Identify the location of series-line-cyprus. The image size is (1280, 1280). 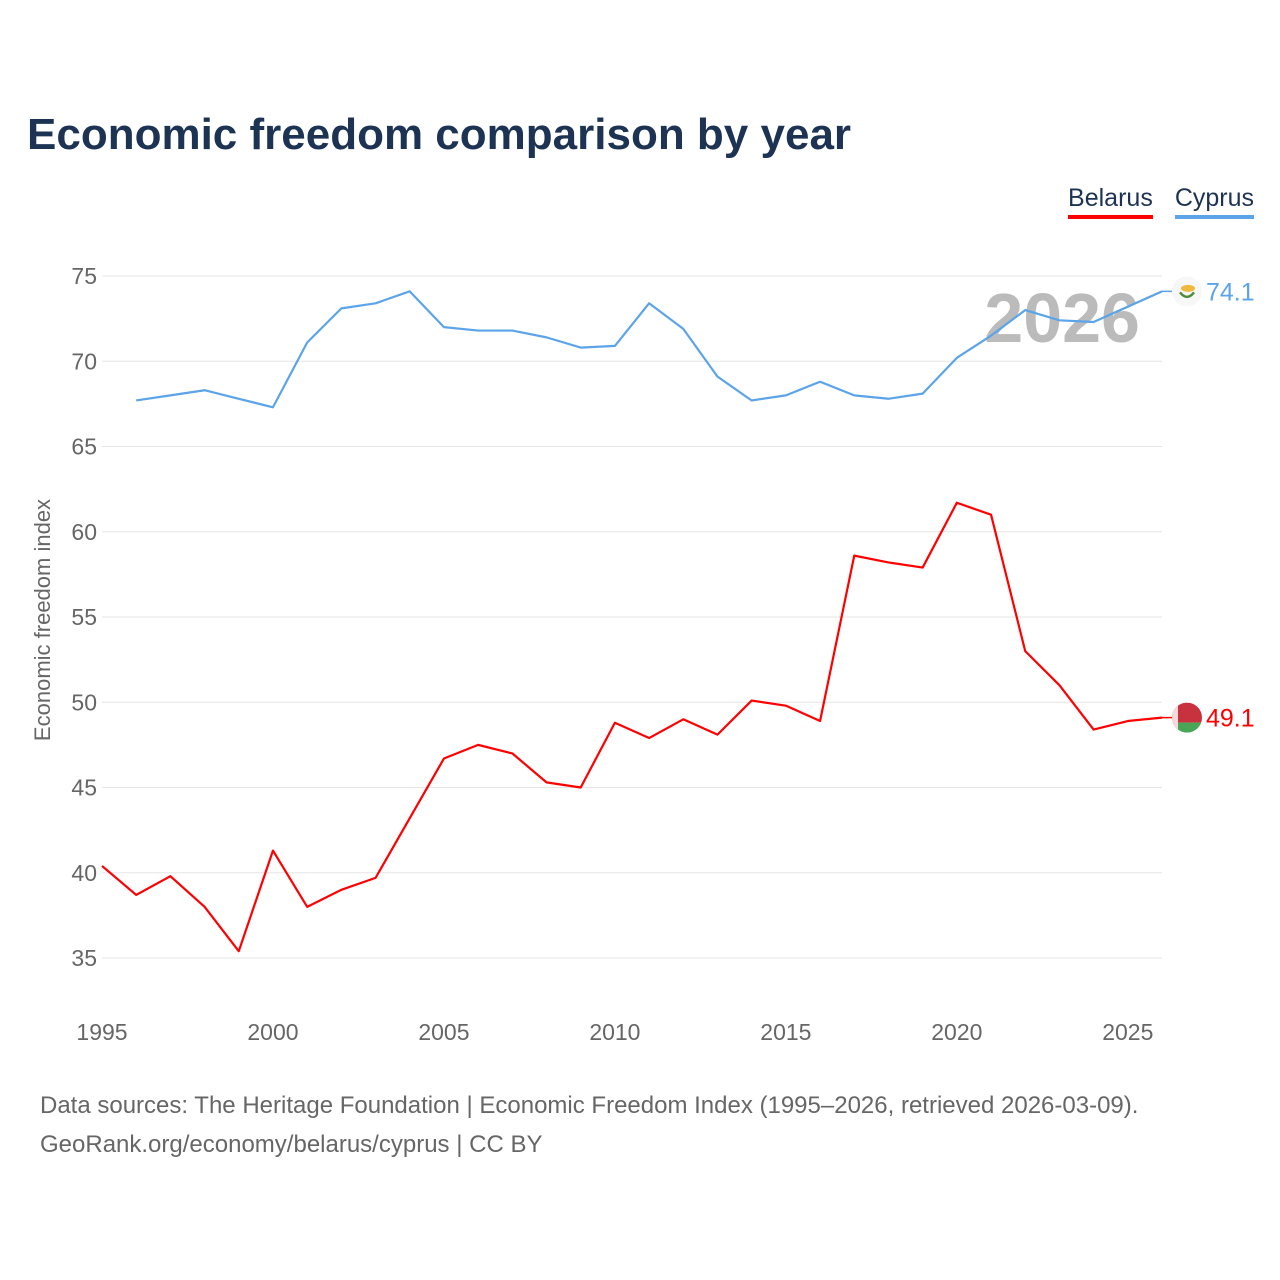
(649, 349).